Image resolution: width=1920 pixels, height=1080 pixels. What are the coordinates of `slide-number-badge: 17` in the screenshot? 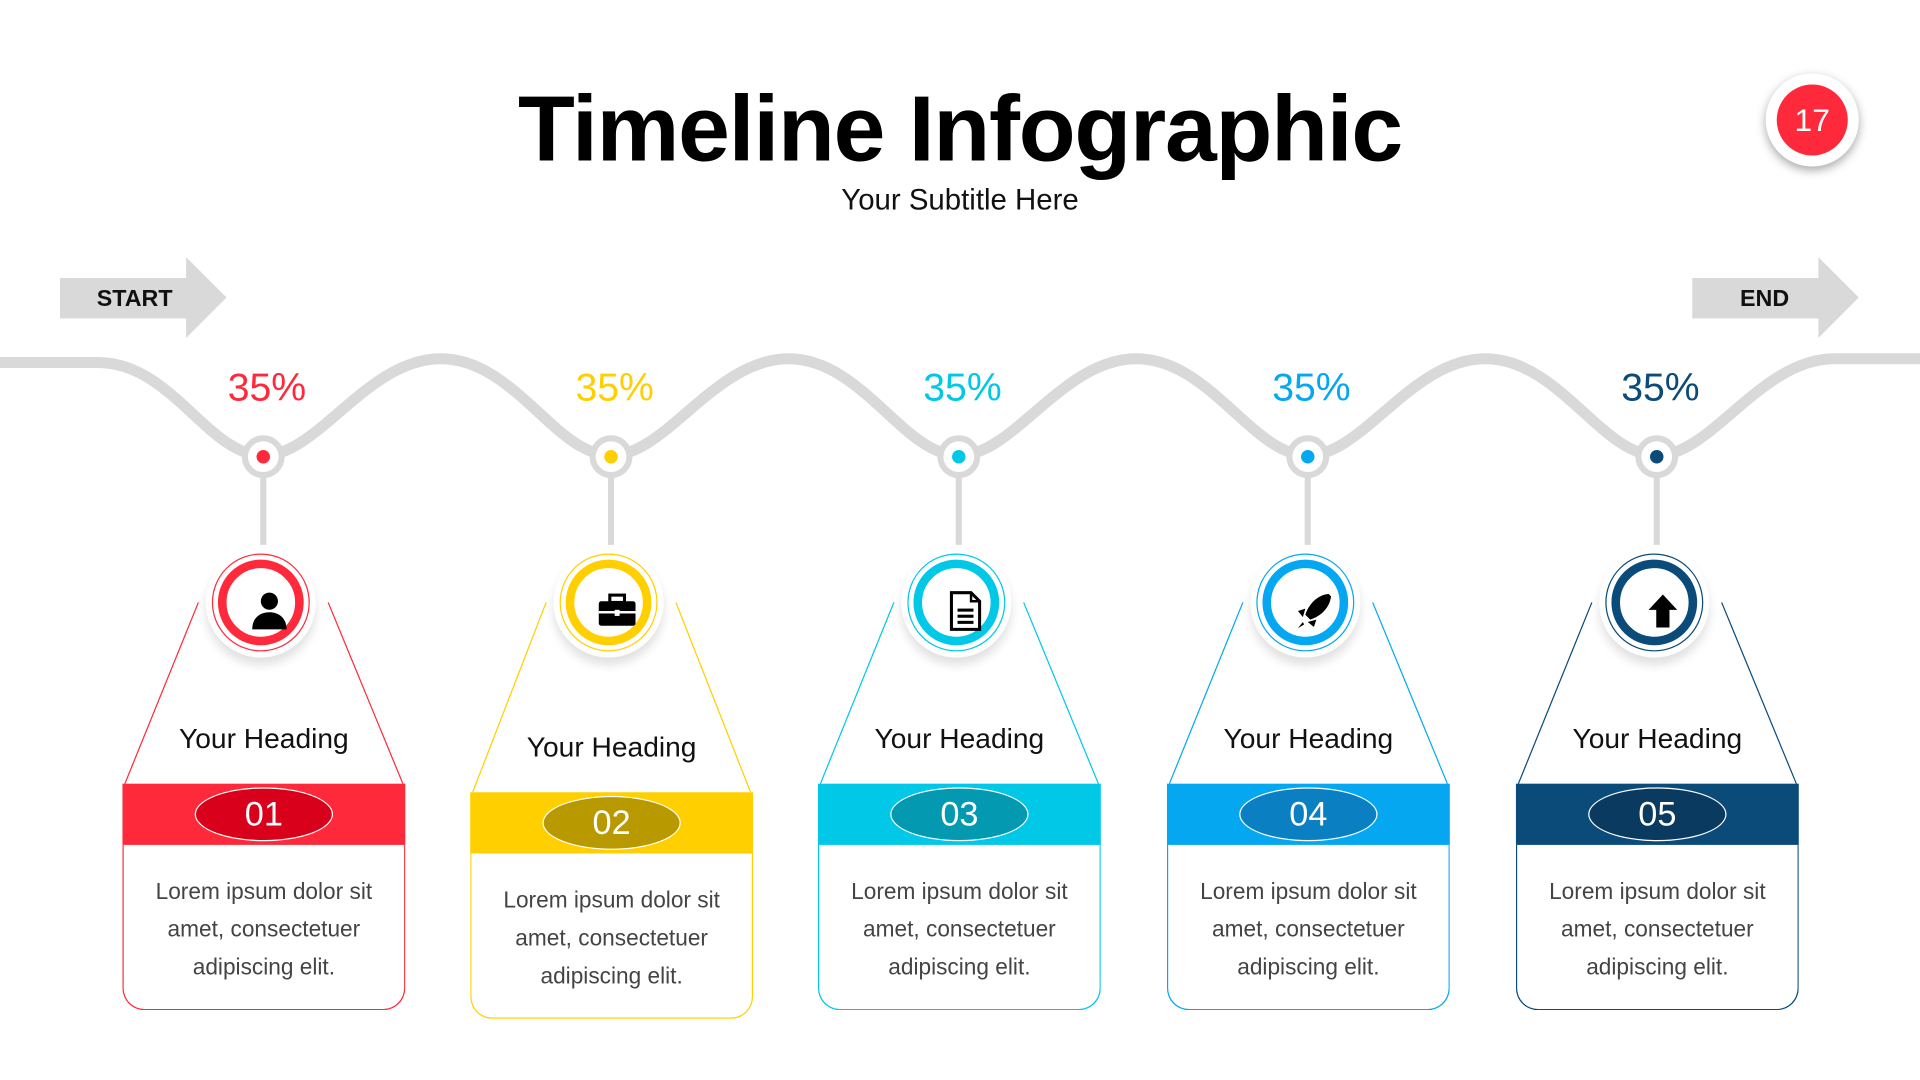 It's located at (1812, 120).